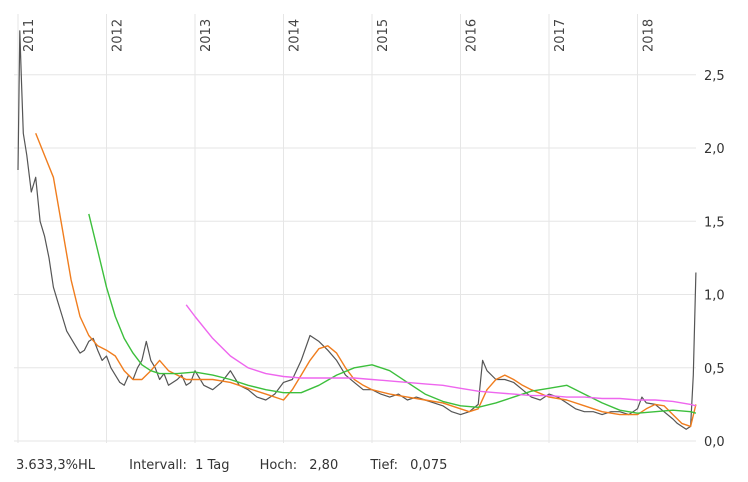 This screenshot has width=748, height=482. Describe the element at coordinates (158, 465) in the screenshot. I see `interval-label: Intervall:` at that location.